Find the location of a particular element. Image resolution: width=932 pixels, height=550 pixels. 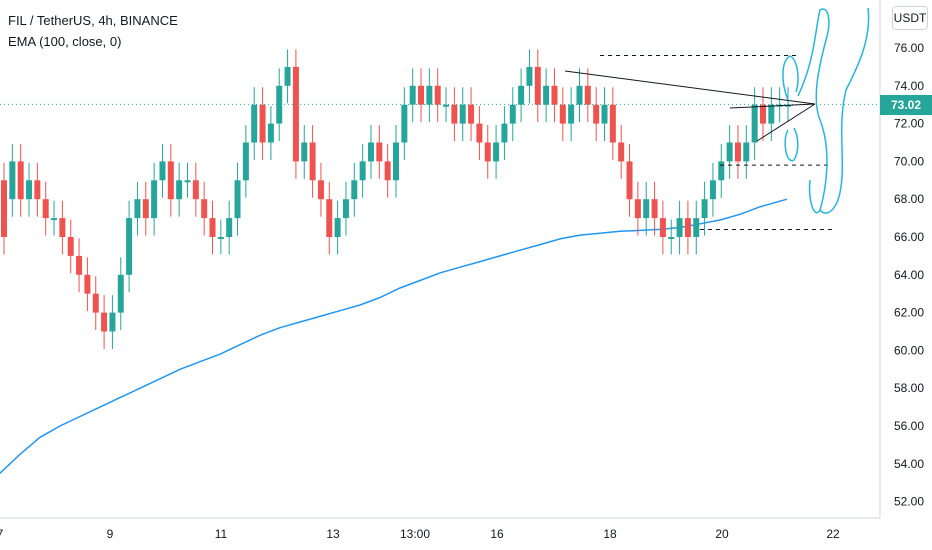

x-tick-label: 16 is located at coordinates (497, 534).